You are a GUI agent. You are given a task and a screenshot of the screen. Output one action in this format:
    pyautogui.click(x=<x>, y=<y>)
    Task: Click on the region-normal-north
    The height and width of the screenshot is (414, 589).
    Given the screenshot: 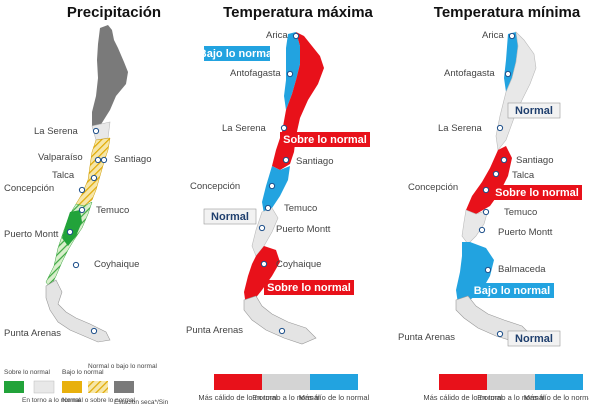 What is the action you would take?
    pyautogui.click(x=516, y=91)
    